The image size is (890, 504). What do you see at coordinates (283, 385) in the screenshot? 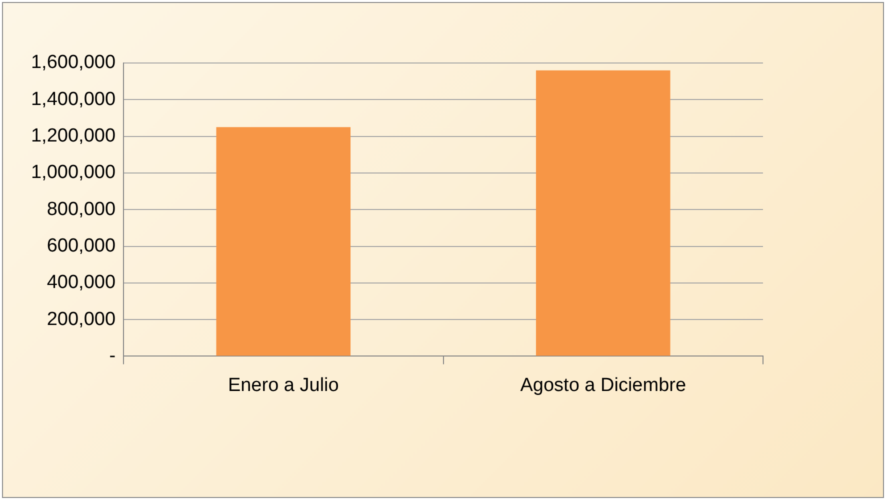
I see `x-tick-label: Enero a Julio` at bounding box center [283, 385].